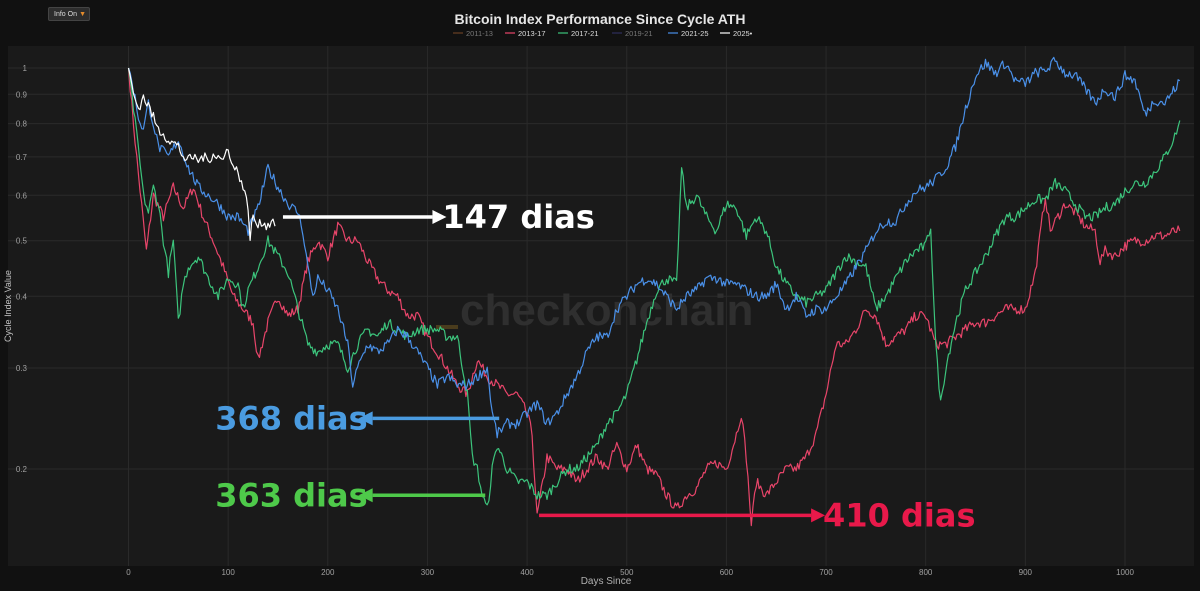  I want to click on x-axis-label: Days Since, so click(606, 581).